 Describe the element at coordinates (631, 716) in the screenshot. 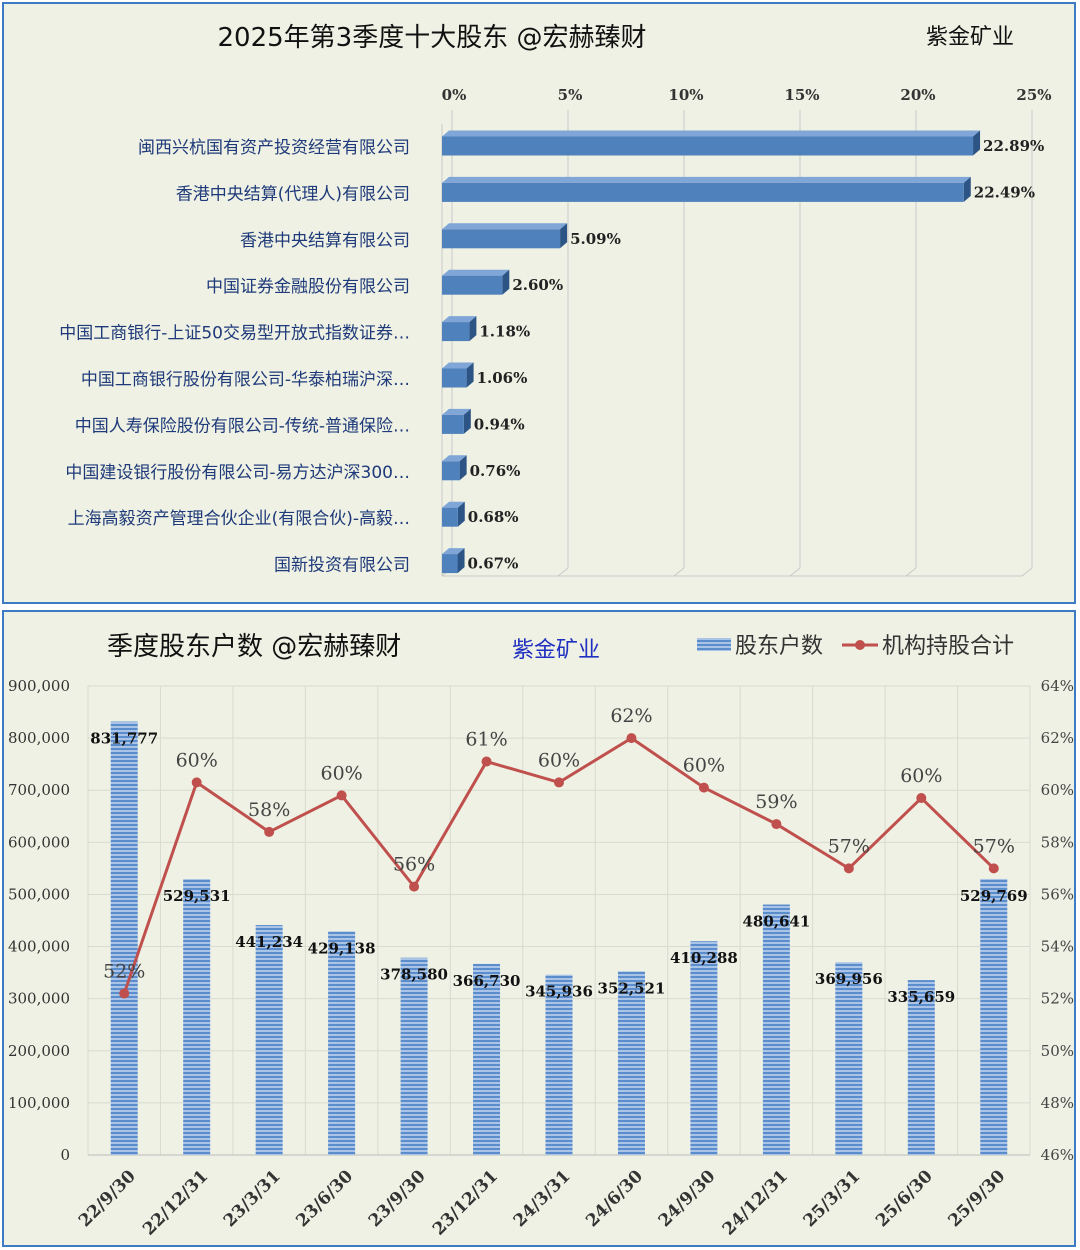

I see `line-value-label: 62%` at that location.